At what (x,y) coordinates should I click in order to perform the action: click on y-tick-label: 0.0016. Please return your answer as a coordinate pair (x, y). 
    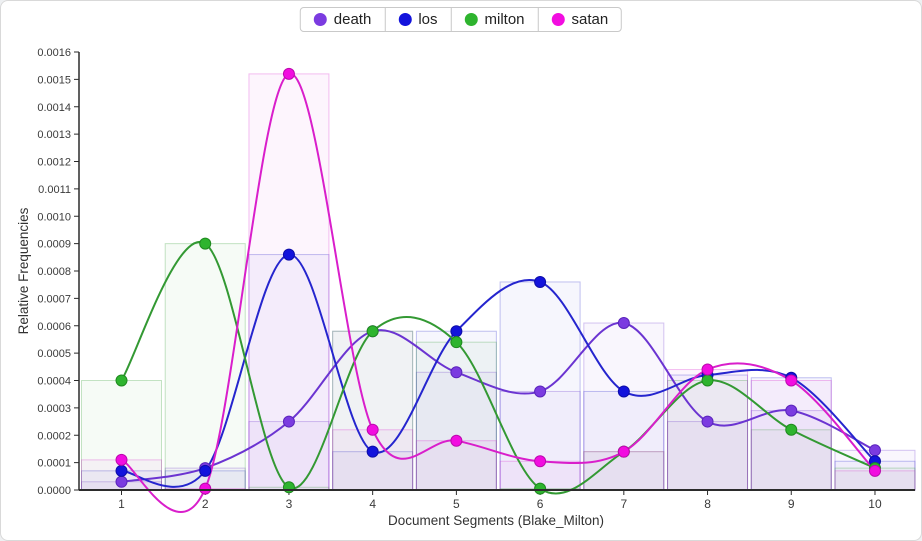
    Looking at the image, I should click on (54, 53).